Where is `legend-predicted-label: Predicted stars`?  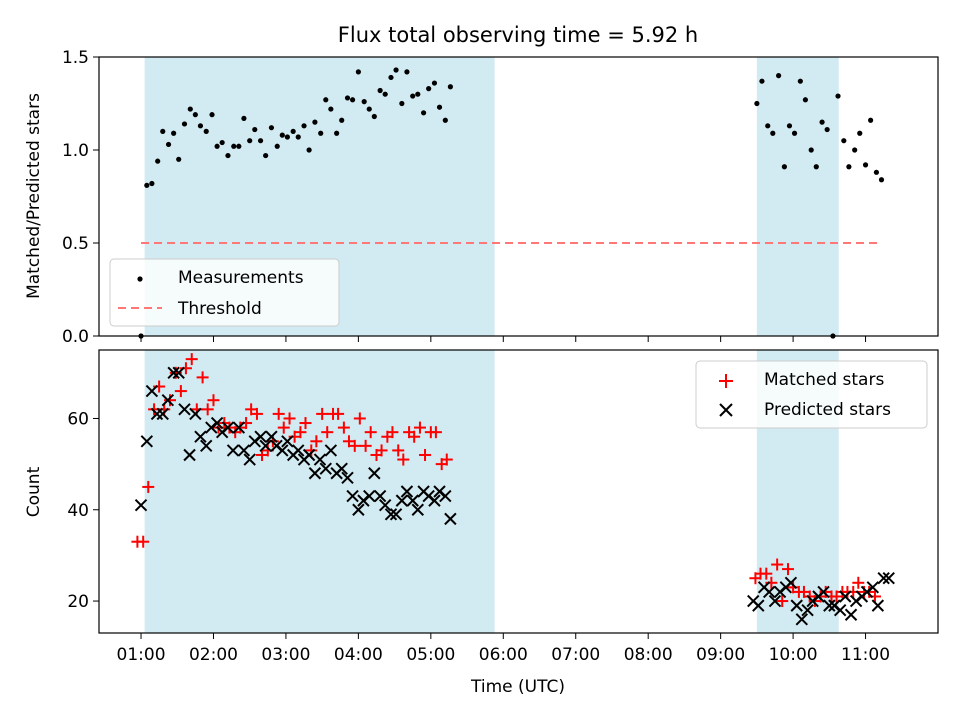 legend-predicted-label: Predicted stars is located at coordinates (827, 410).